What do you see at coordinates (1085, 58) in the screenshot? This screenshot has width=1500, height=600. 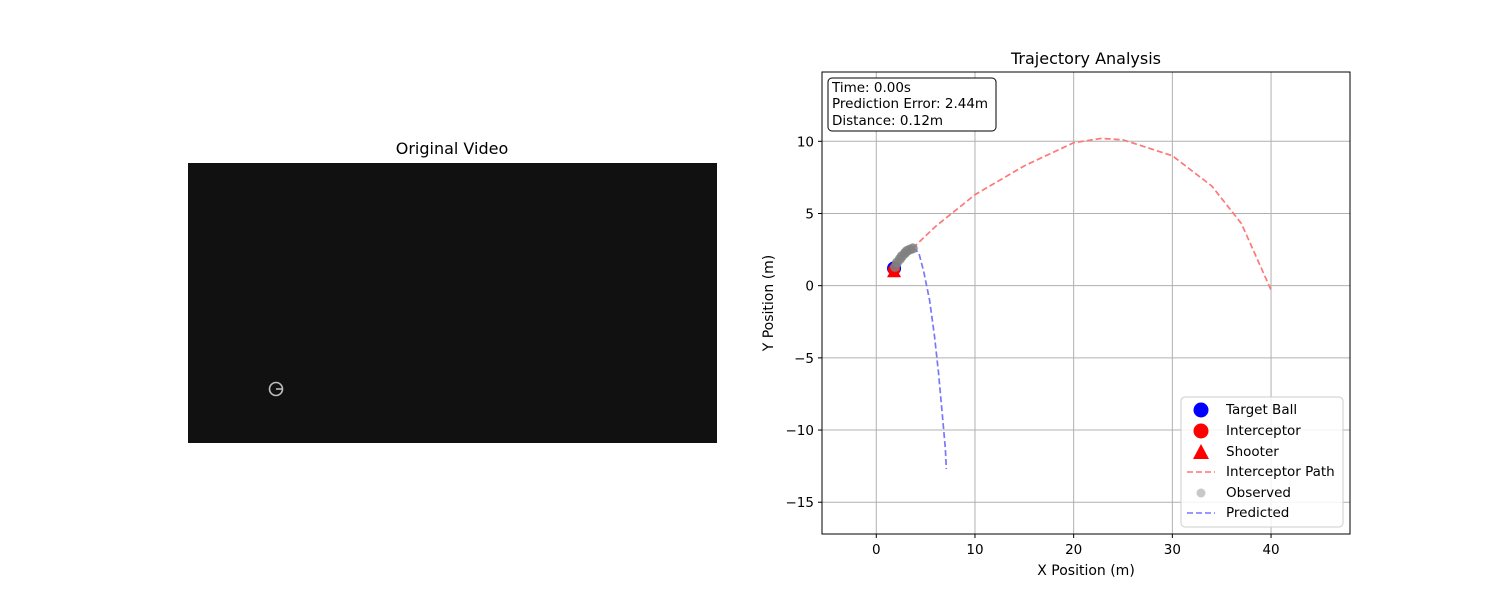 I see `chart-title: Trajectory Analysis` at bounding box center [1085, 58].